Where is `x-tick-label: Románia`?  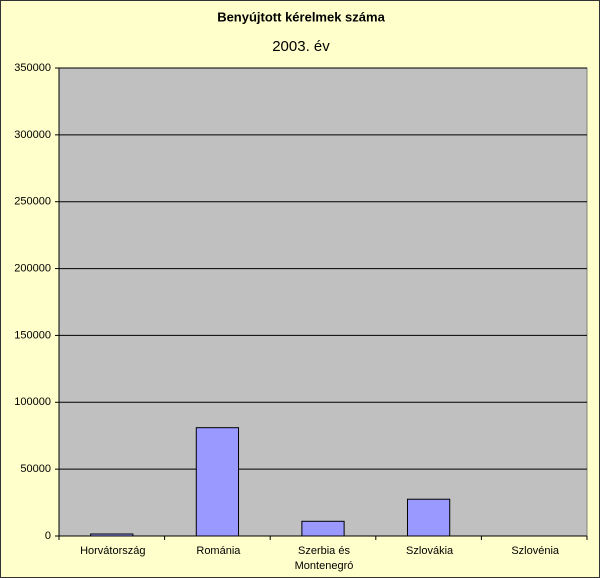 x-tick-label: Románia is located at coordinates (218, 551).